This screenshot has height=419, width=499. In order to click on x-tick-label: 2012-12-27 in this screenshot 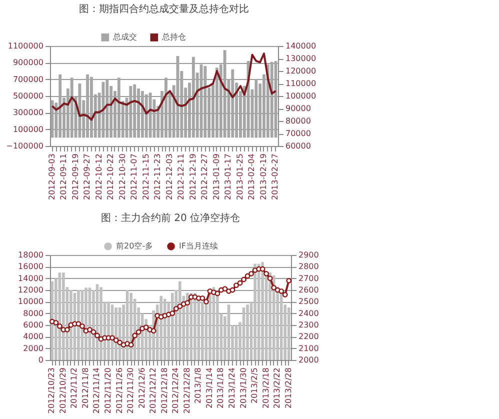, I will do `click(205, 177)`.